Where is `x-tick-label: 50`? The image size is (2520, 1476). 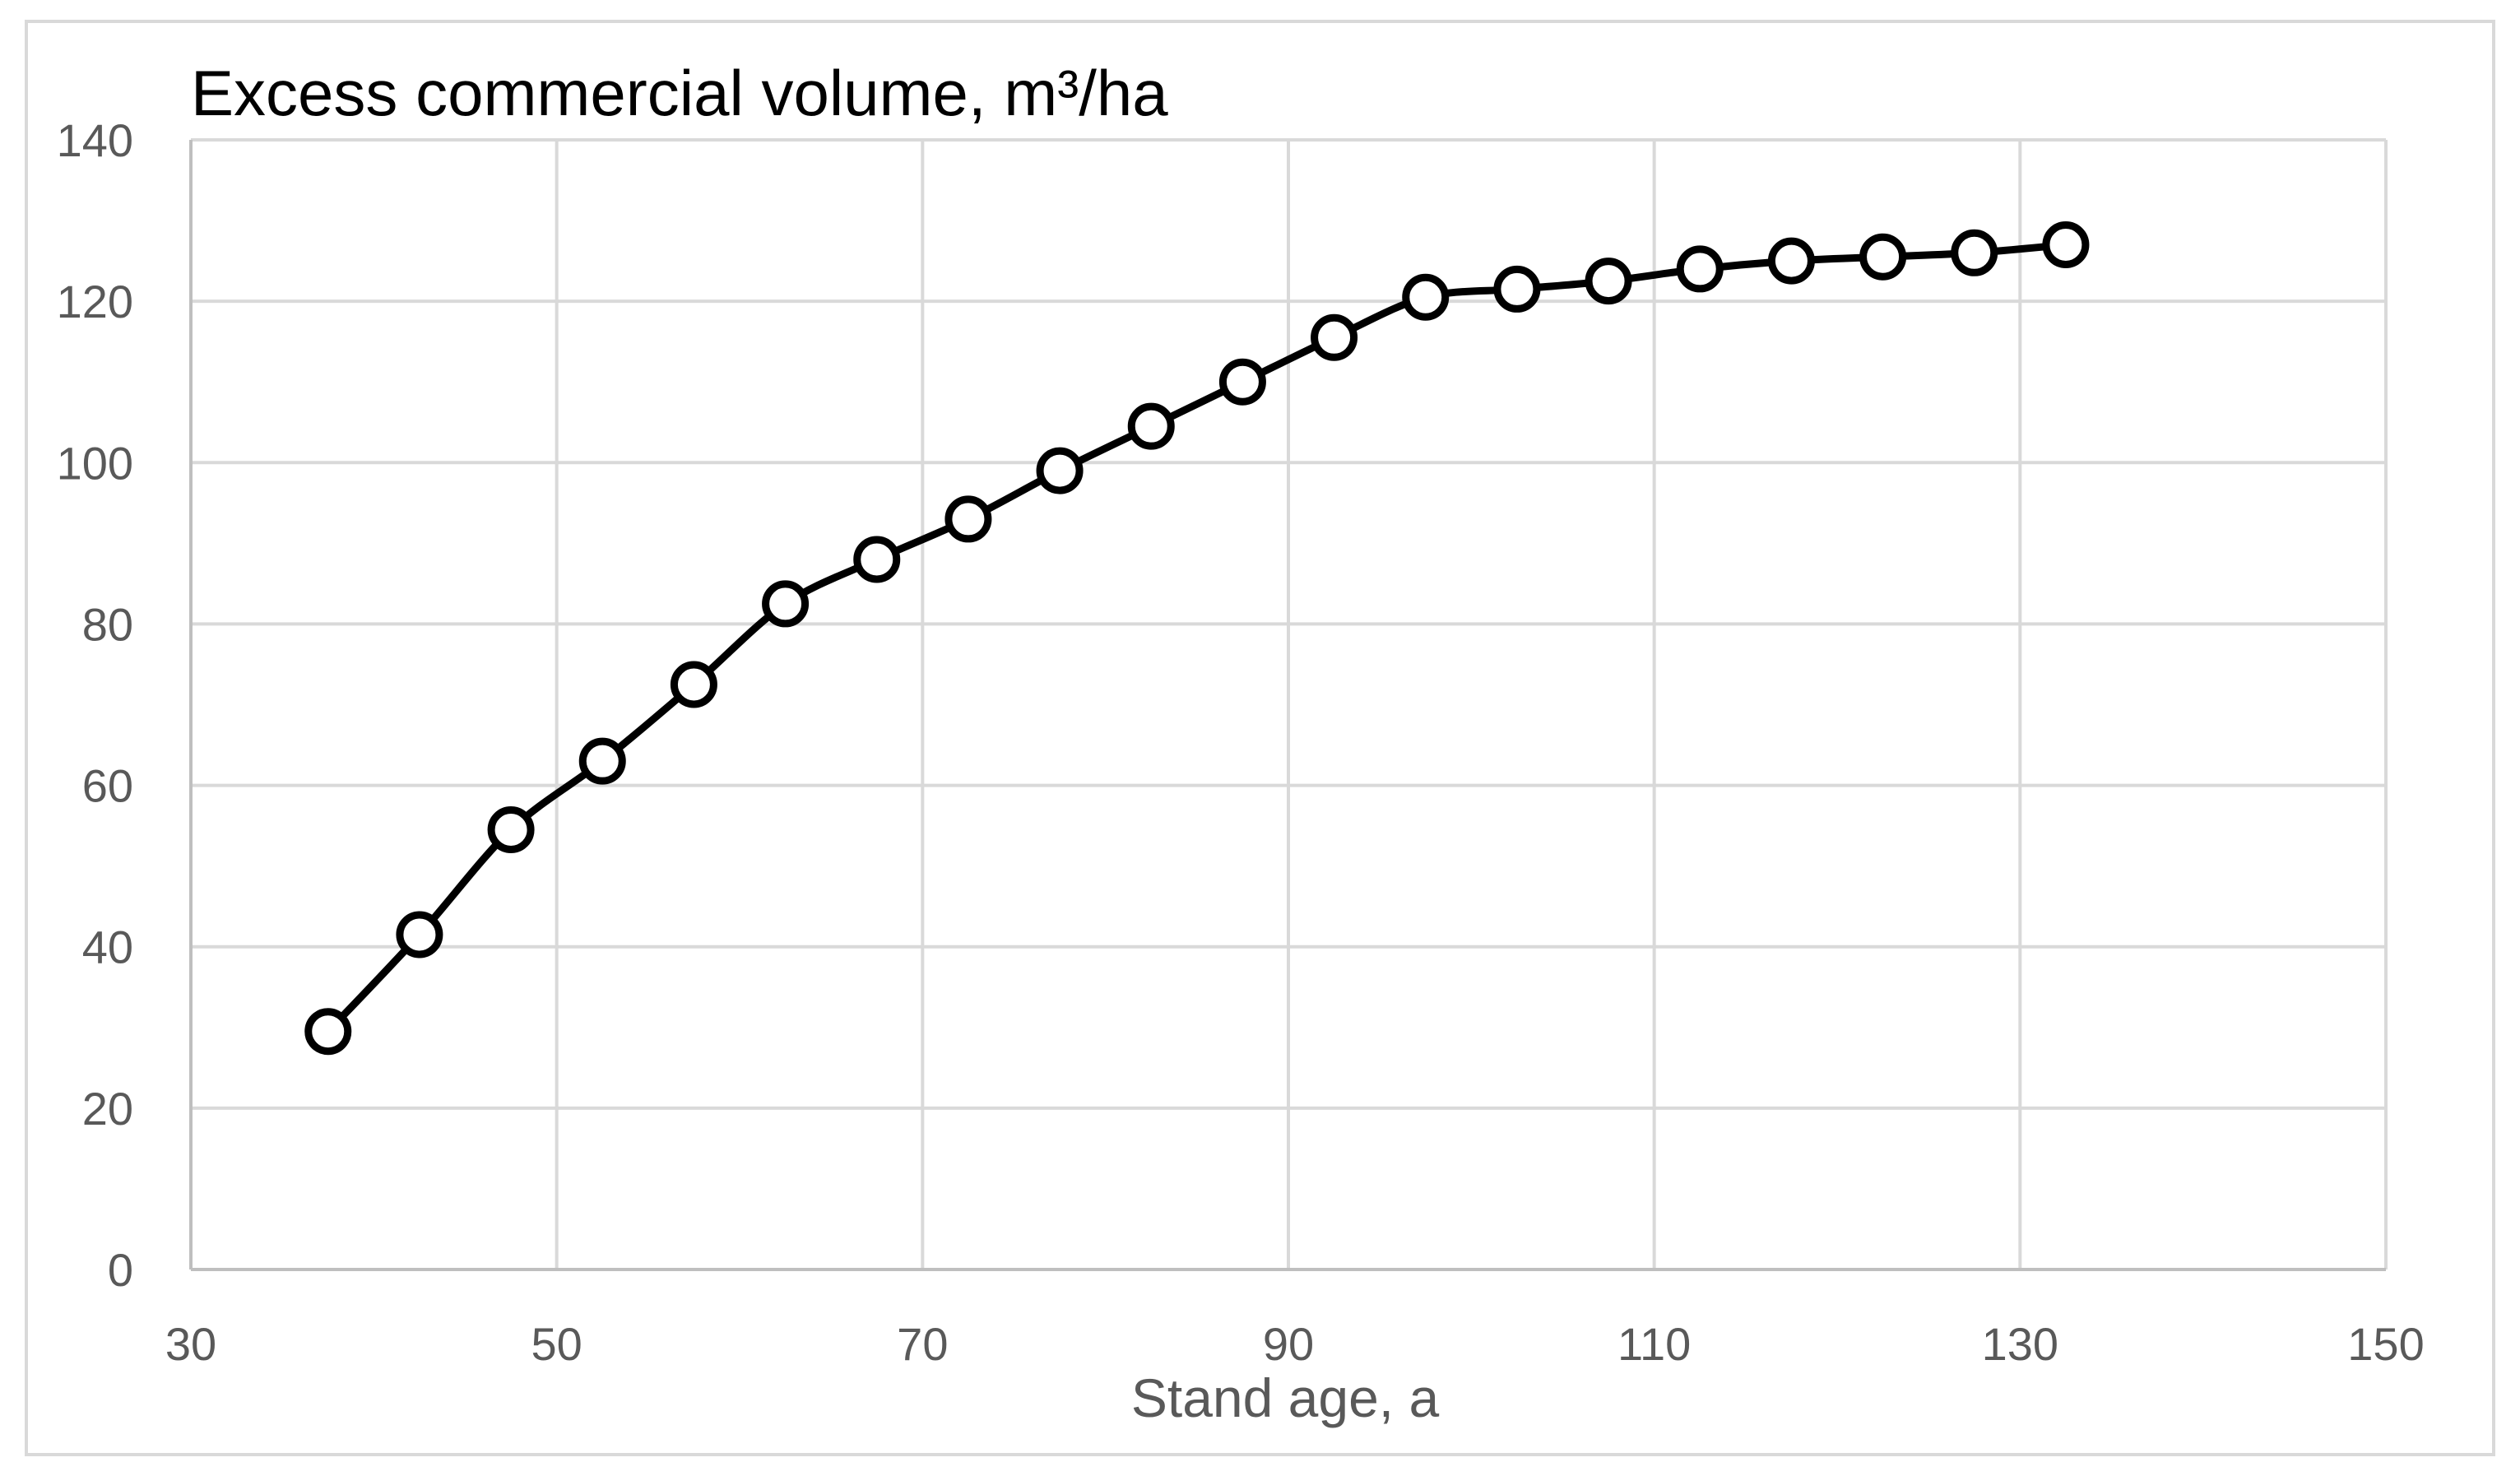
x-tick-label: 50 is located at coordinates (556, 1344).